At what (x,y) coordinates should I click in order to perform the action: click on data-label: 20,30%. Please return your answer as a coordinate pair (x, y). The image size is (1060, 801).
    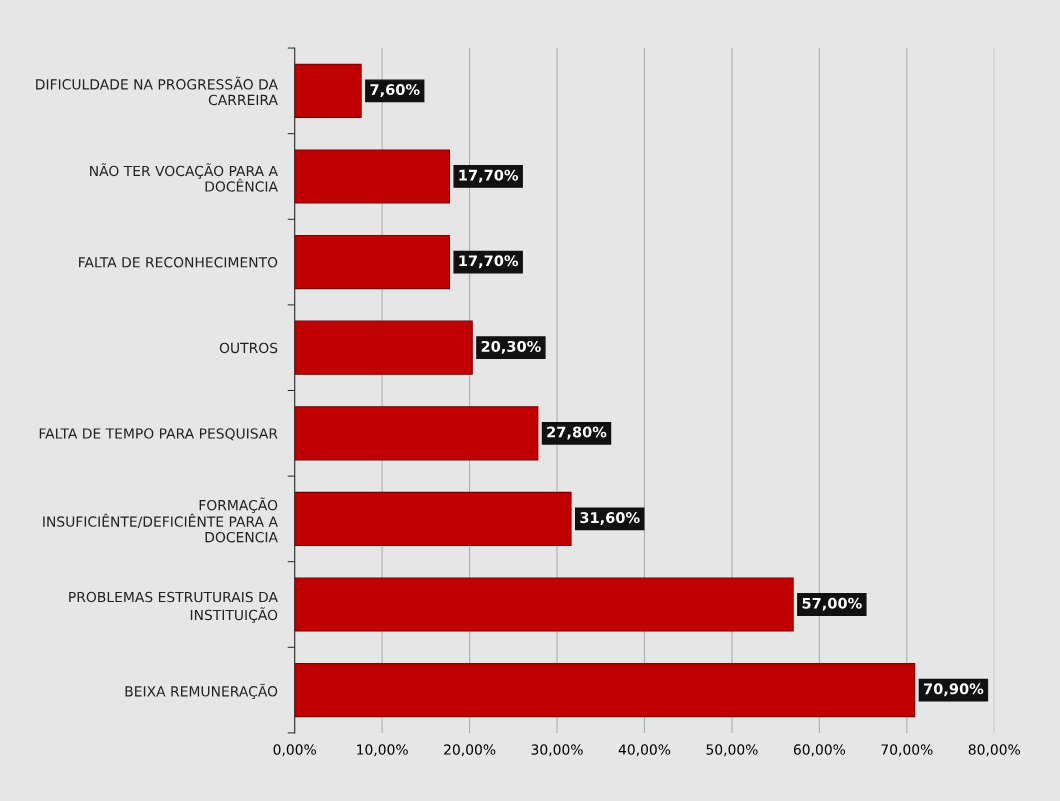
    Looking at the image, I should click on (511, 347).